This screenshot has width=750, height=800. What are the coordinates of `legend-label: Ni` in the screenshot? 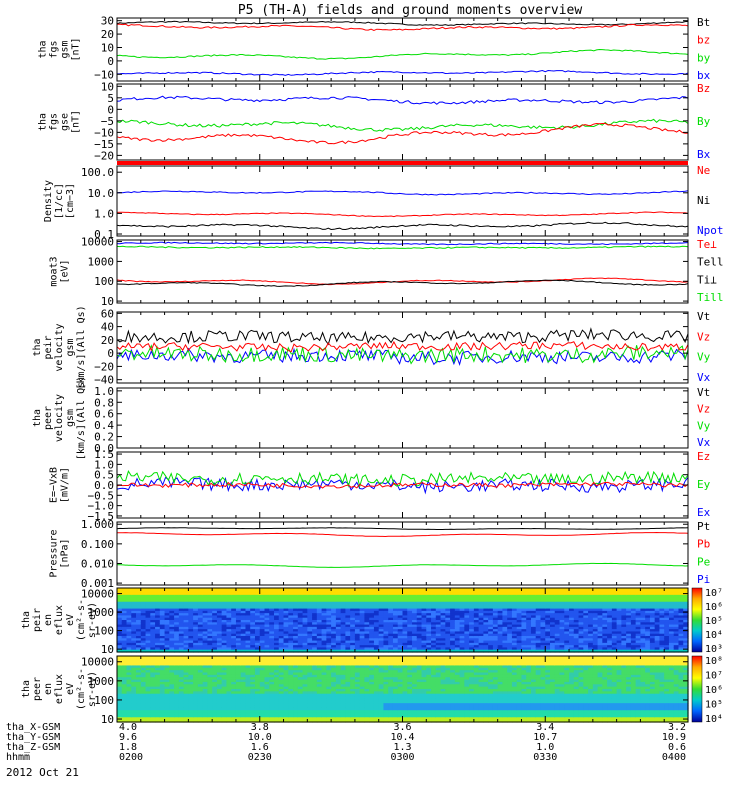 It's located at (703, 200).